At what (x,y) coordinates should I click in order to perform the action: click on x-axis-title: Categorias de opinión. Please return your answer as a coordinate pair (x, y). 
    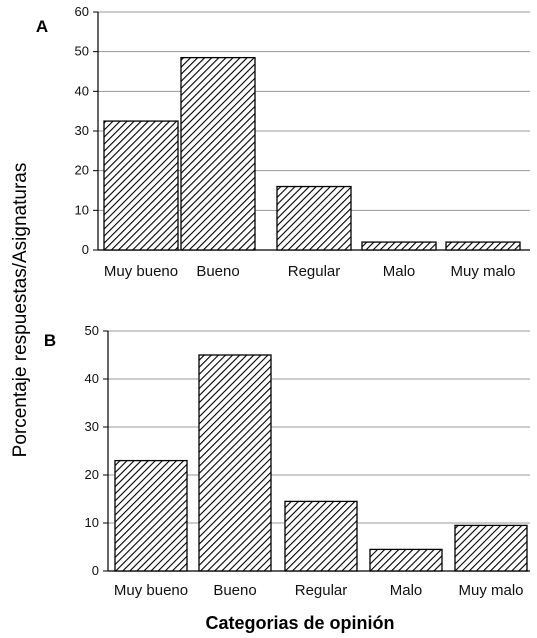
    Looking at the image, I should click on (299, 623).